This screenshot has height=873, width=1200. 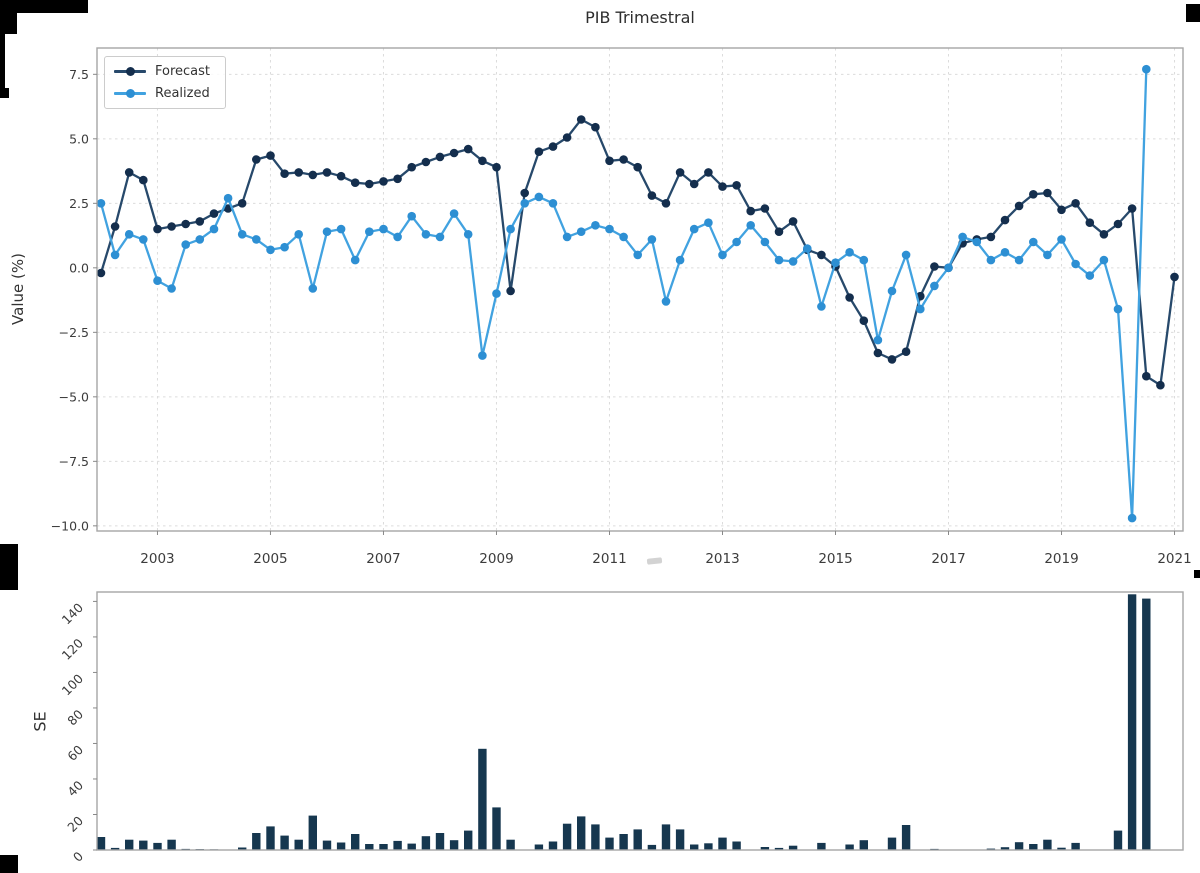 I want to click on y-tick-label: 80, so click(x=75, y=717).